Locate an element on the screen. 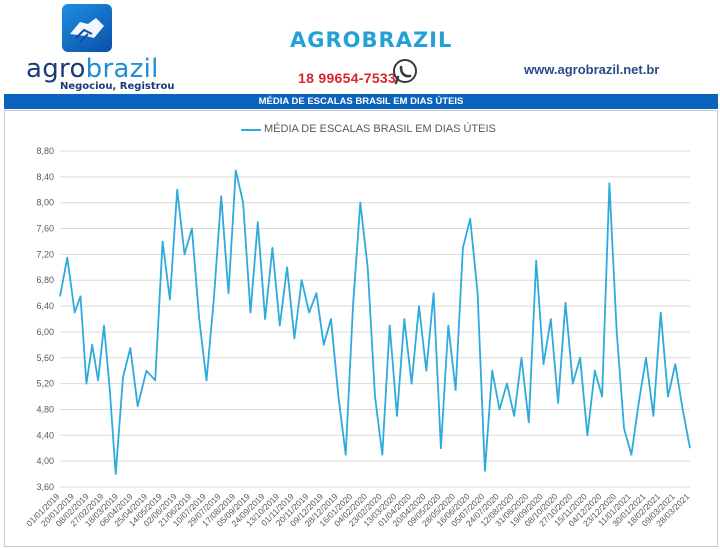 The image size is (720, 549). whatsapp-icon is located at coordinates (405, 72).